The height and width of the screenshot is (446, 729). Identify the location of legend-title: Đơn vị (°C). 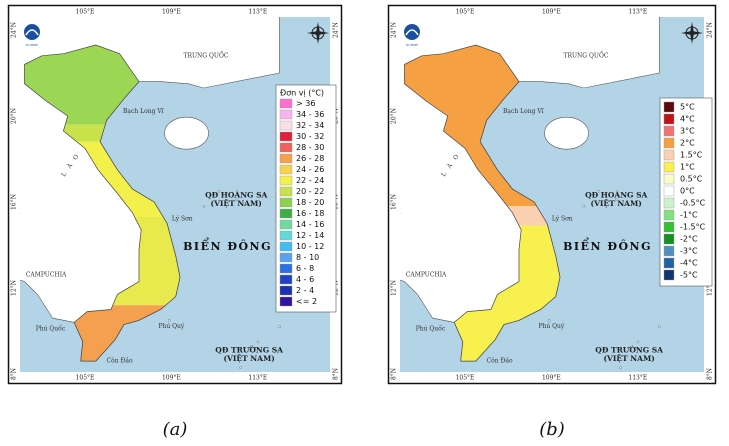
(302, 94).